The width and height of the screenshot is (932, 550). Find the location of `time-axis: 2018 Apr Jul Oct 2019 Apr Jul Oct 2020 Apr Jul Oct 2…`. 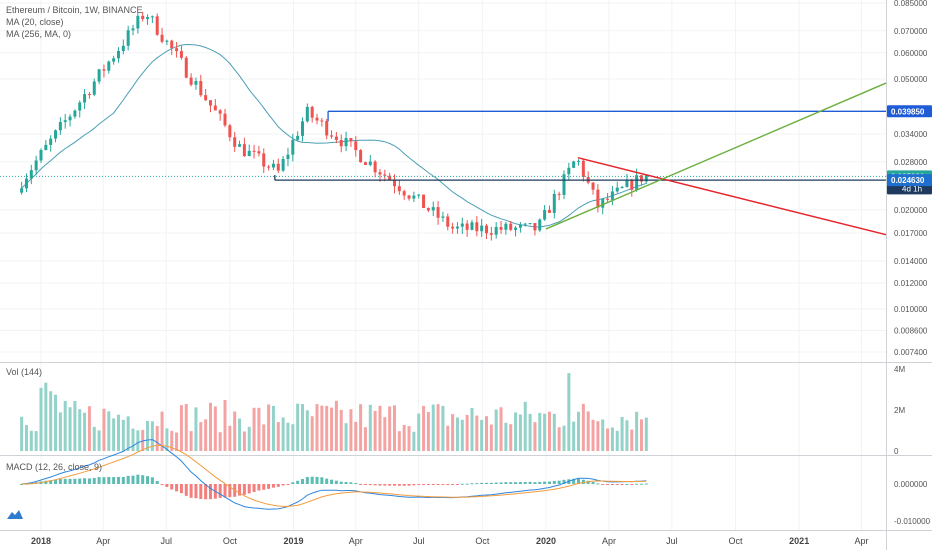

time-axis: 2018 Apr Jul Oct 2019 Apr Jul Oct 2020 Apr Jul Oct 2… is located at coordinates (449, 541).